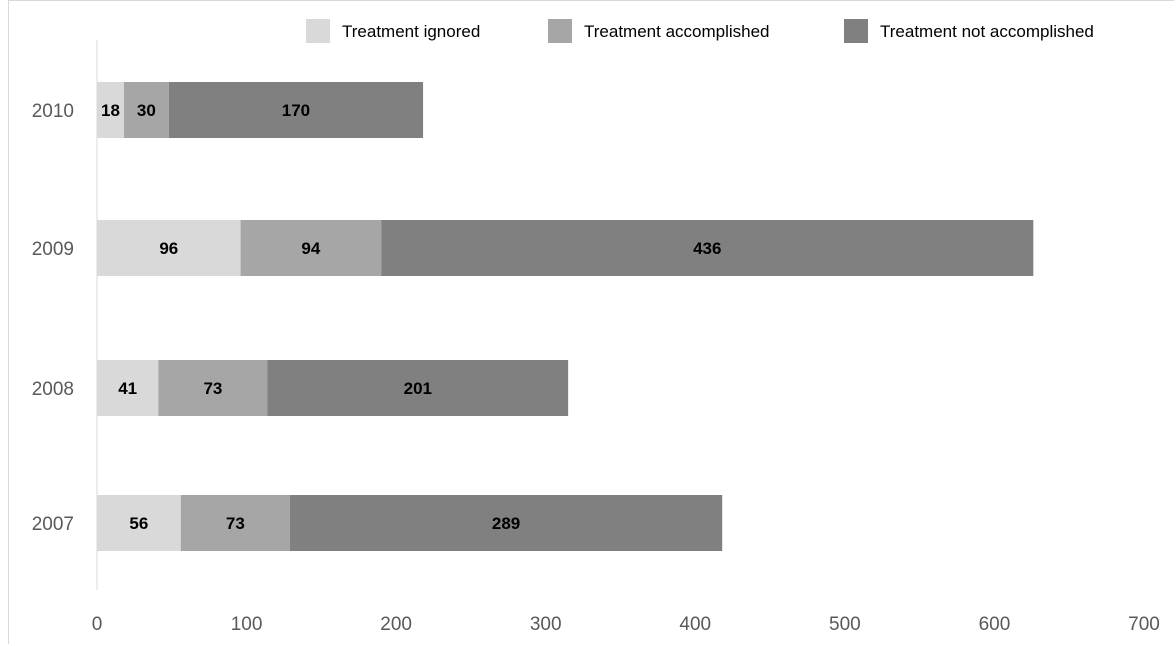 The image size is (1176, 646). I want to click on data-label-2007-series-1: 56, so click(138, 523).